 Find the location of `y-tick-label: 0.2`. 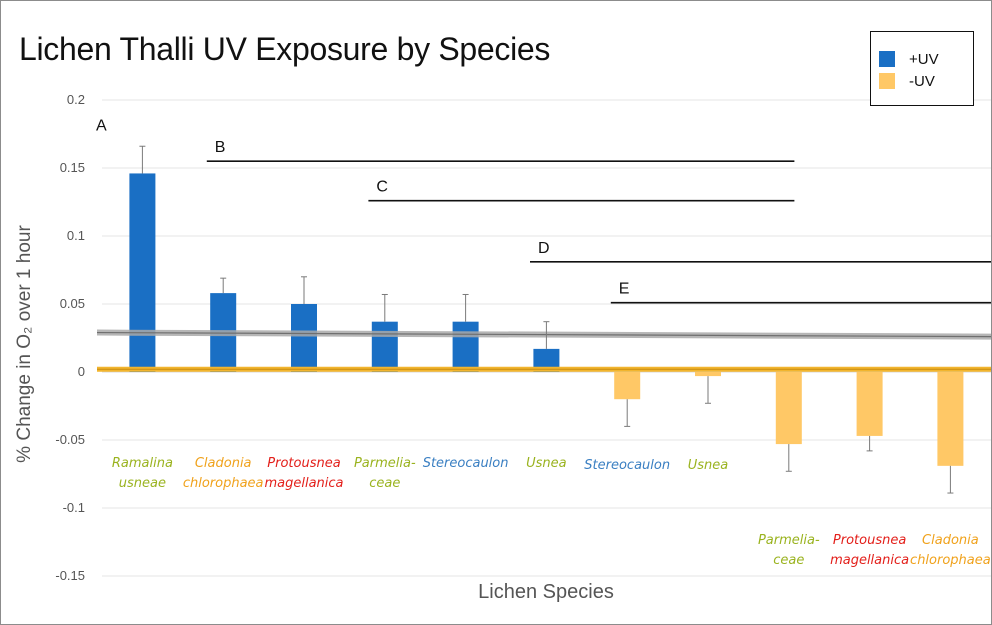

y-tick-label: 0.2 is located at coordinates (76, 99).